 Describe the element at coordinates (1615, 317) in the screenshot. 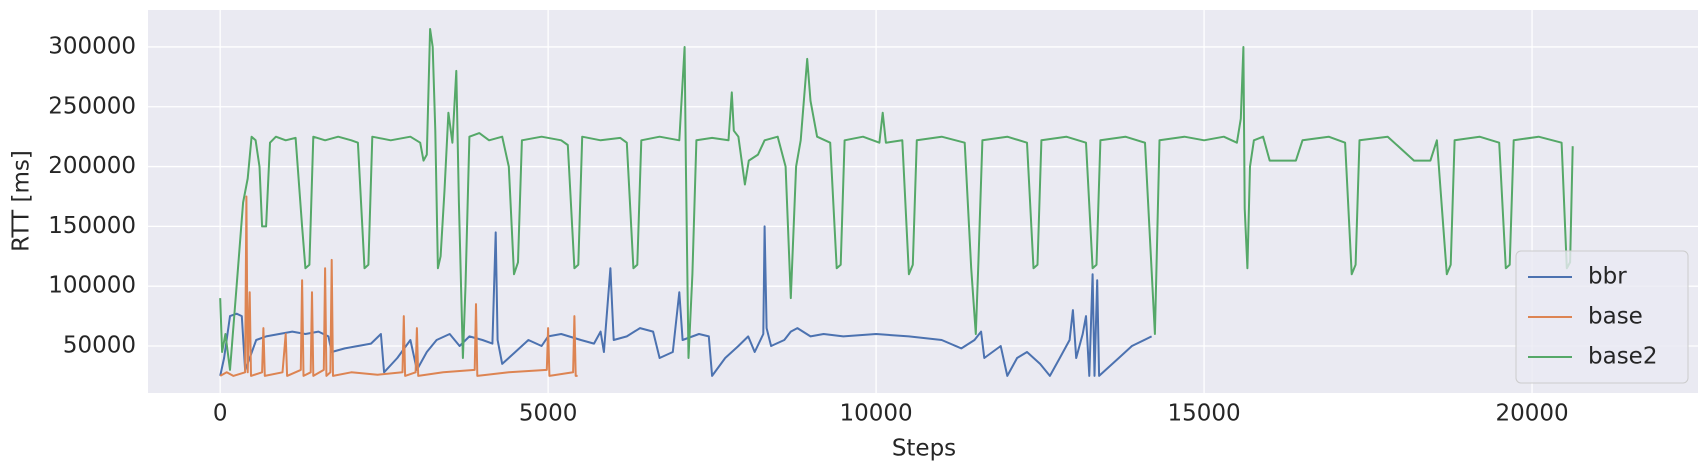

I see `legend-label: base` at that location.